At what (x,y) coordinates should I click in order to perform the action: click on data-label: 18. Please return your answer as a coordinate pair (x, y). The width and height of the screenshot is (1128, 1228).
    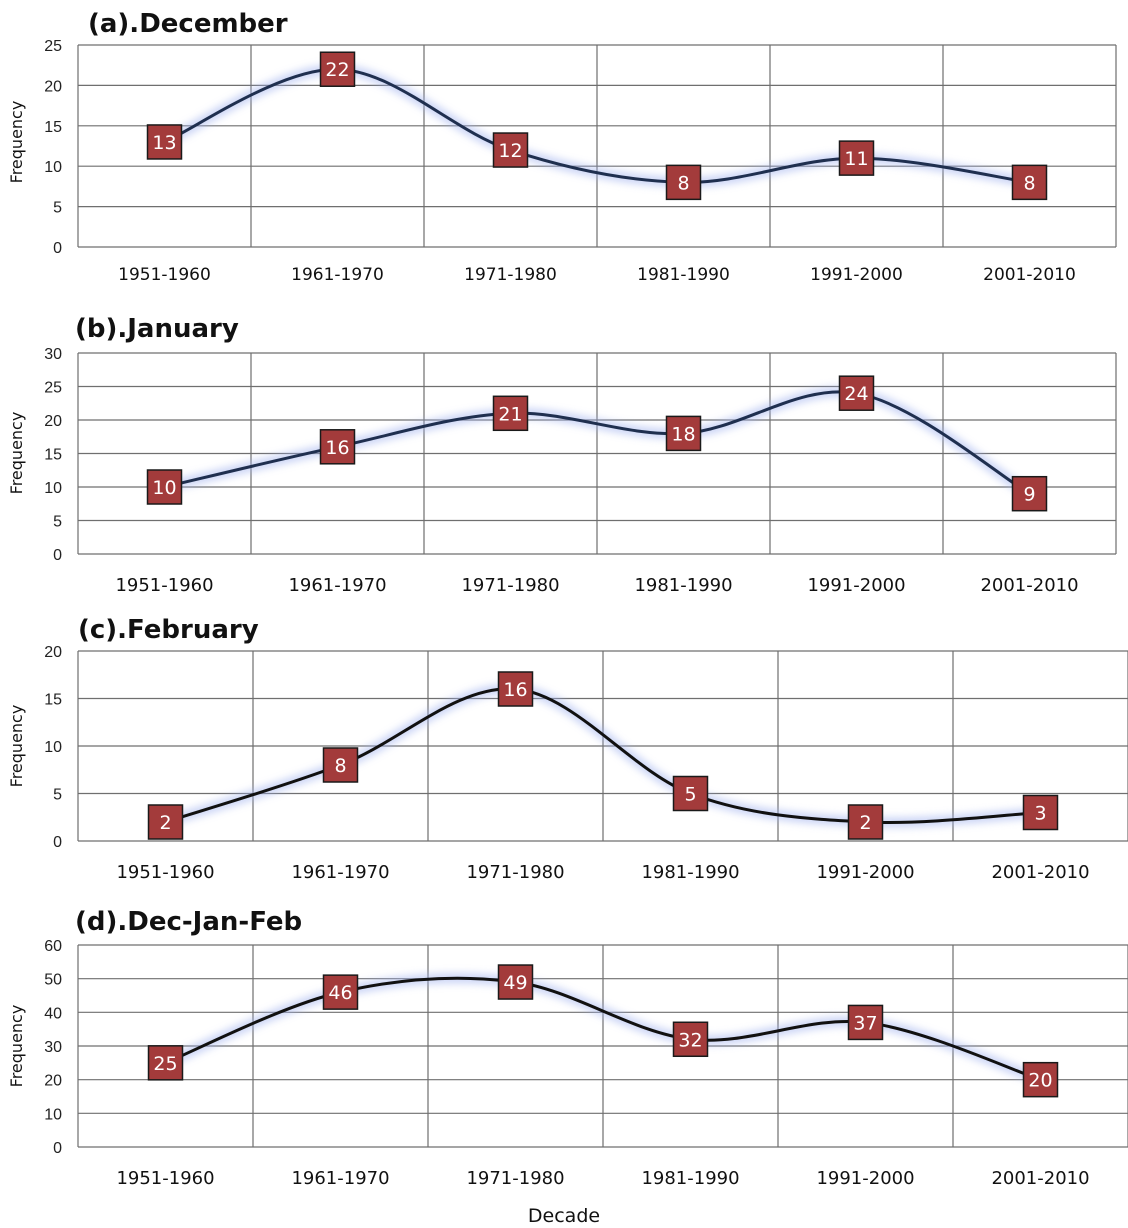
    Looking at the image, I should click on (683, 434).